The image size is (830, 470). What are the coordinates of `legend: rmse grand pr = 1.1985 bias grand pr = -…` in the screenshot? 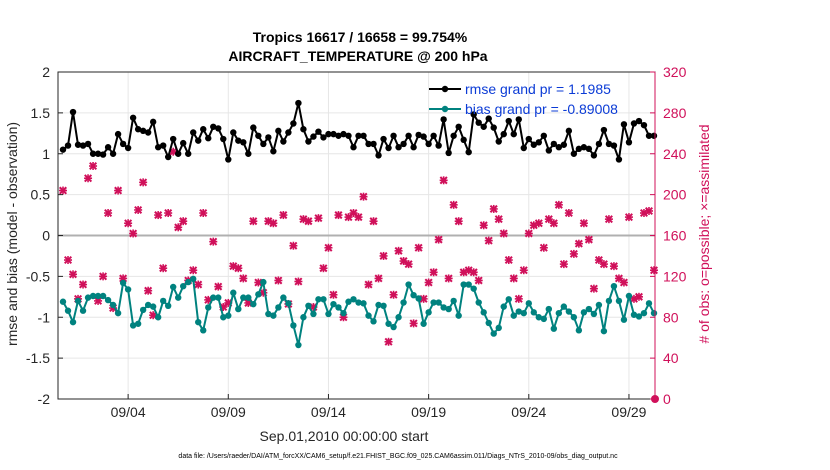 It's located at (523, 99).